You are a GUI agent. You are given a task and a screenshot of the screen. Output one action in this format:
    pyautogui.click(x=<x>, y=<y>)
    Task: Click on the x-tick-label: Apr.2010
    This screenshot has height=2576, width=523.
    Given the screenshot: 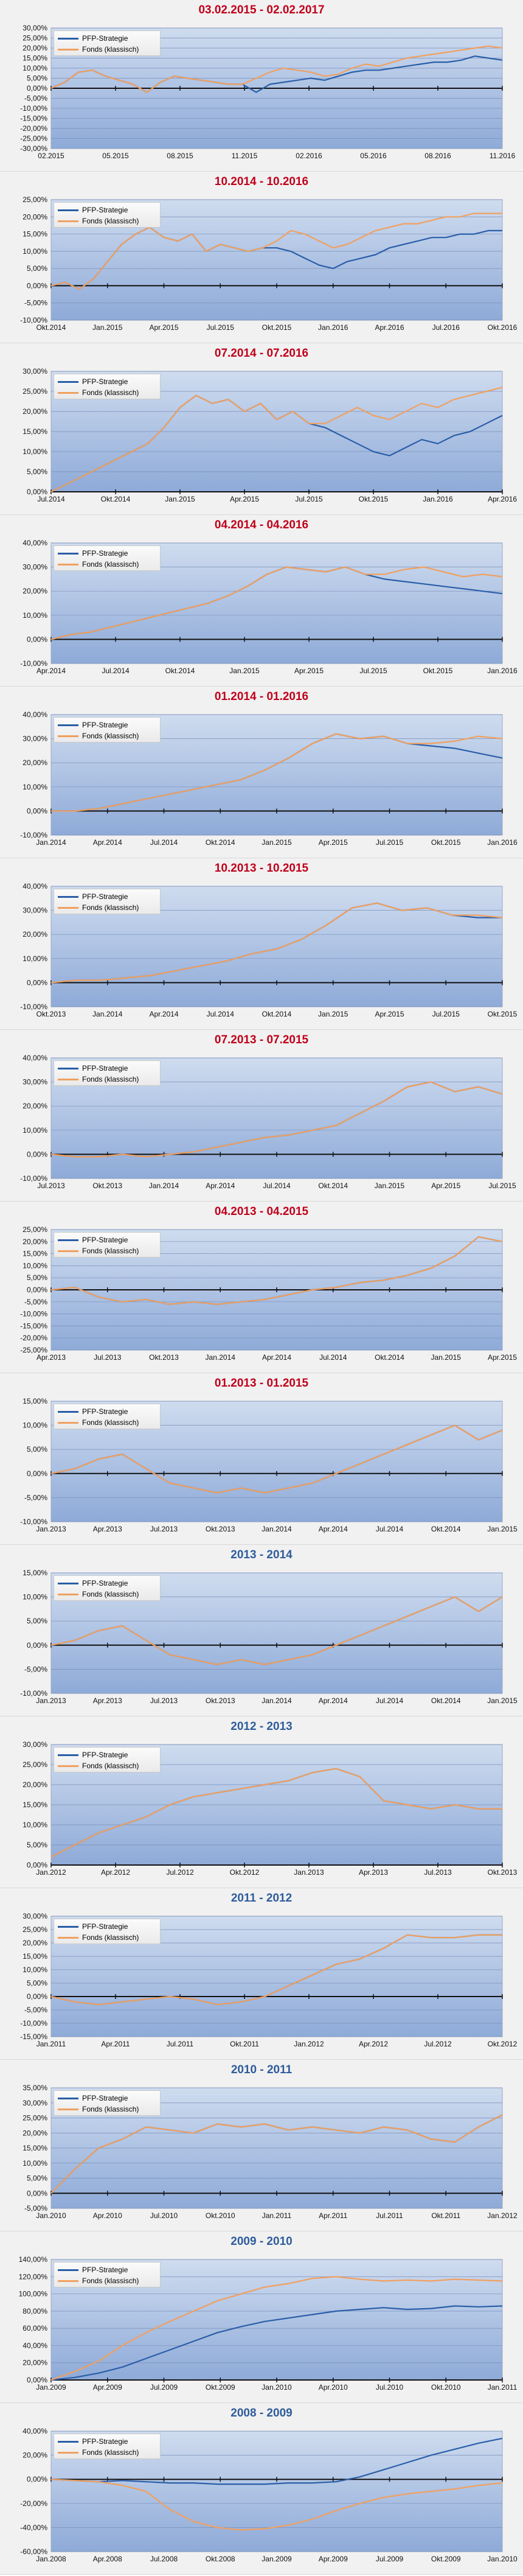 What is the action you would take?
    pyautogui.click(x=334, y=2387)
    